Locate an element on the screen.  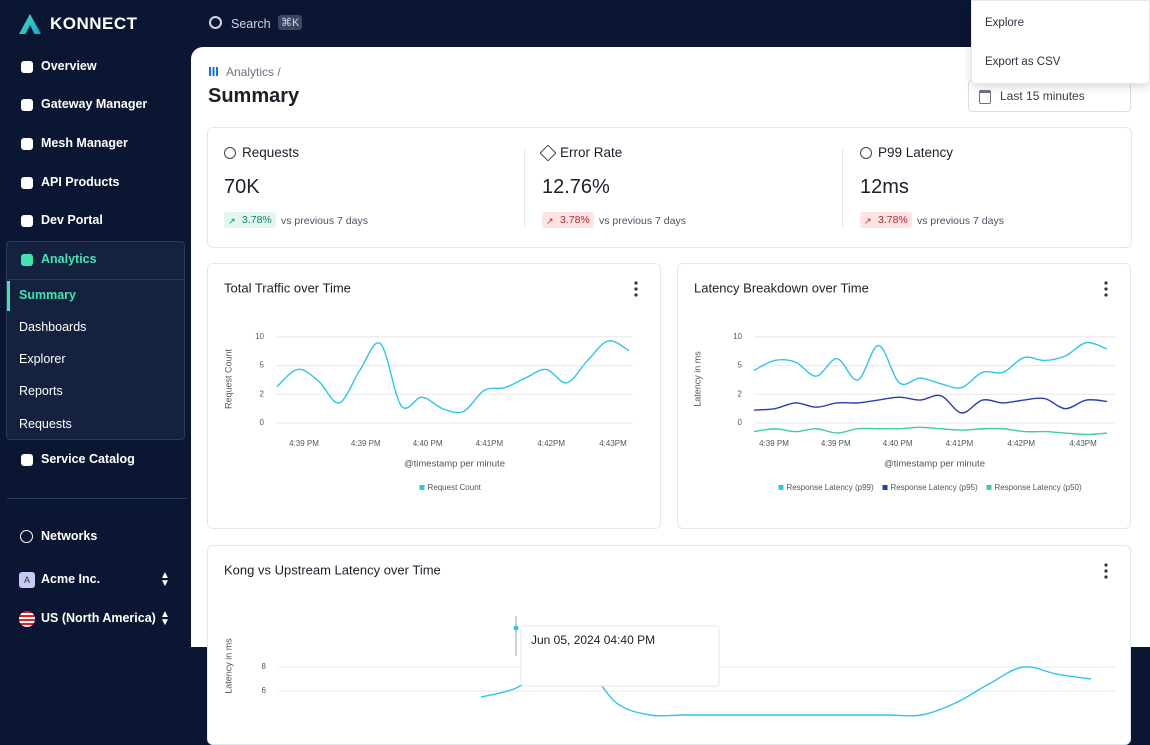
nav-item: Networks is located at coordinates (69, 536).